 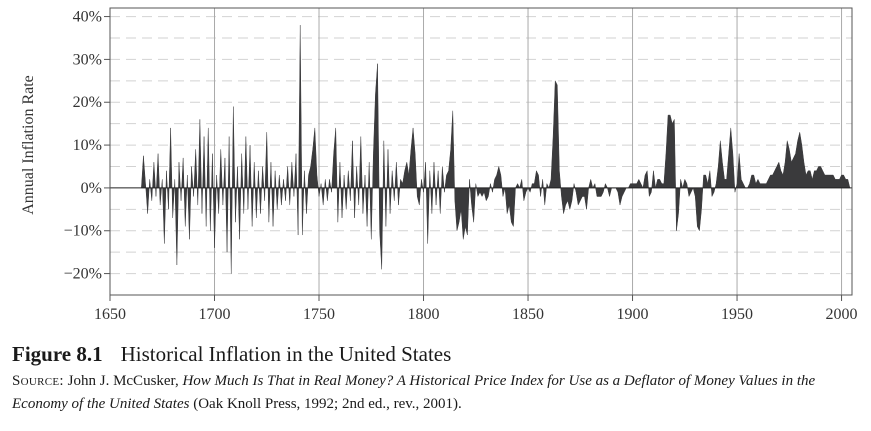 What do you see at coordinates (528, 314) in the screenshot?
I see `x-tick-label: 1850` at bounding box center [528, 314].